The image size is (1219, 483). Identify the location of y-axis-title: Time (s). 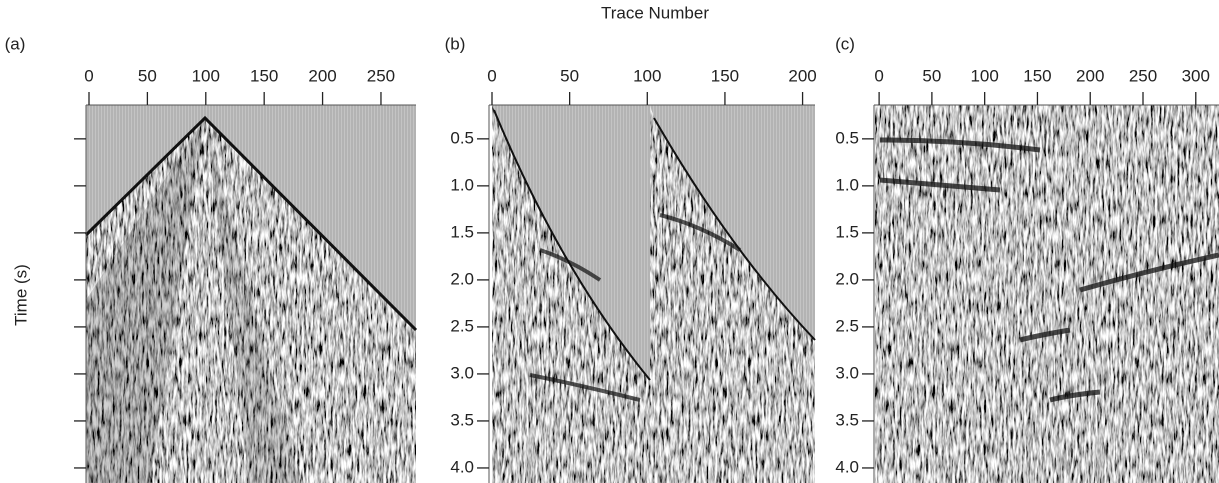
(20, 295).